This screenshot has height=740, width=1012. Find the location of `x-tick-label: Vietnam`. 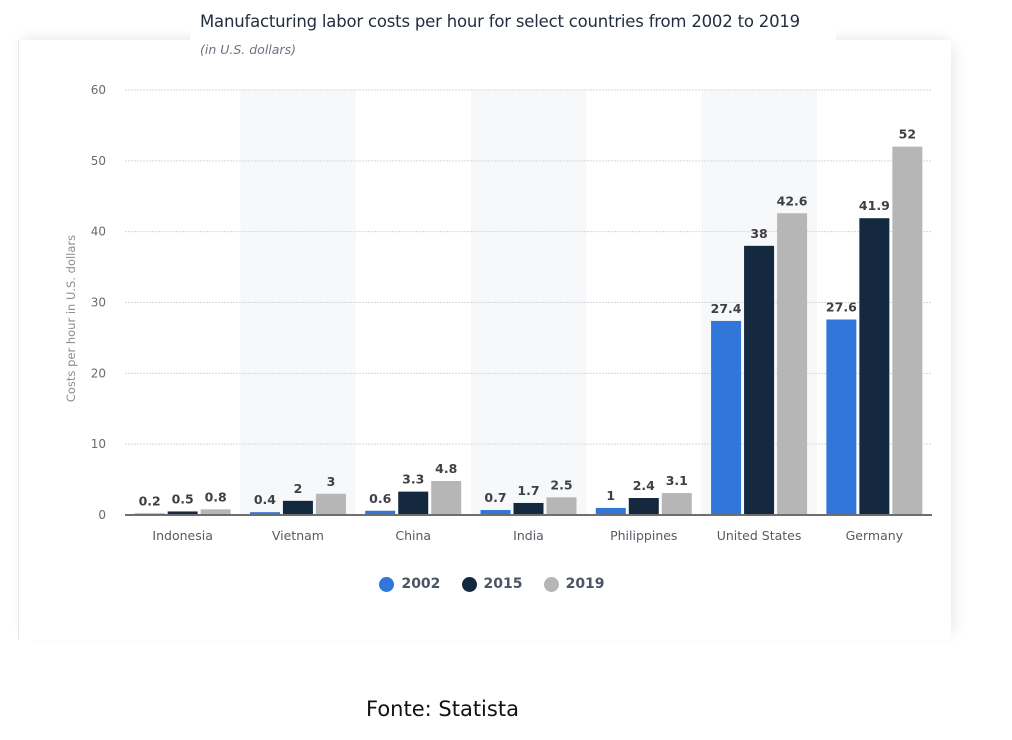

x-tick-label: Vietnam is located at coordinates (298, 535).